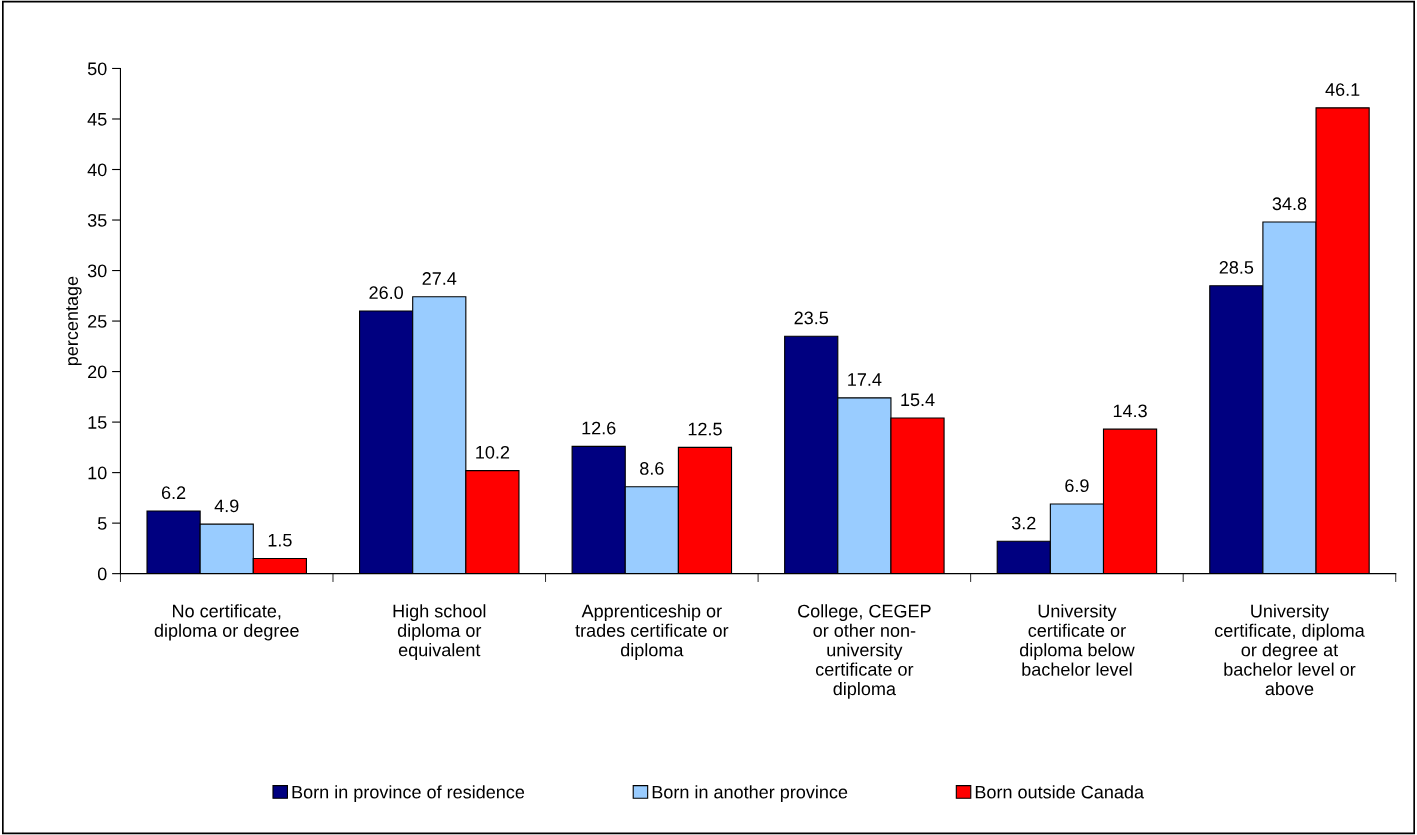 This screenshot has height=835, width=1417. What do you see at coordinates (1289, 204) in the screenshot?
I see `data-label: 34.8` at bounding box center [1289, 204].